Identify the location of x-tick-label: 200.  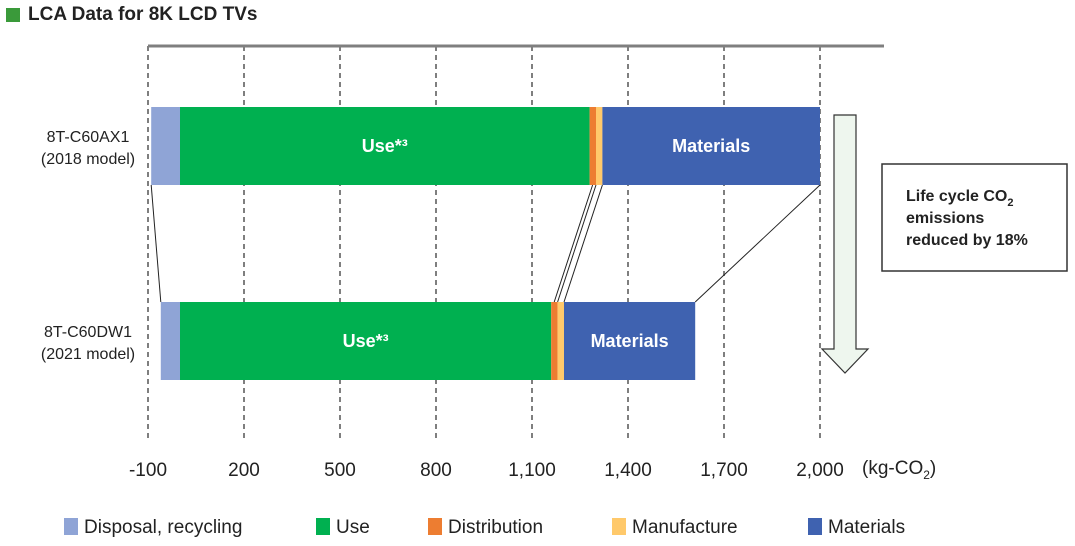
(244, 470).